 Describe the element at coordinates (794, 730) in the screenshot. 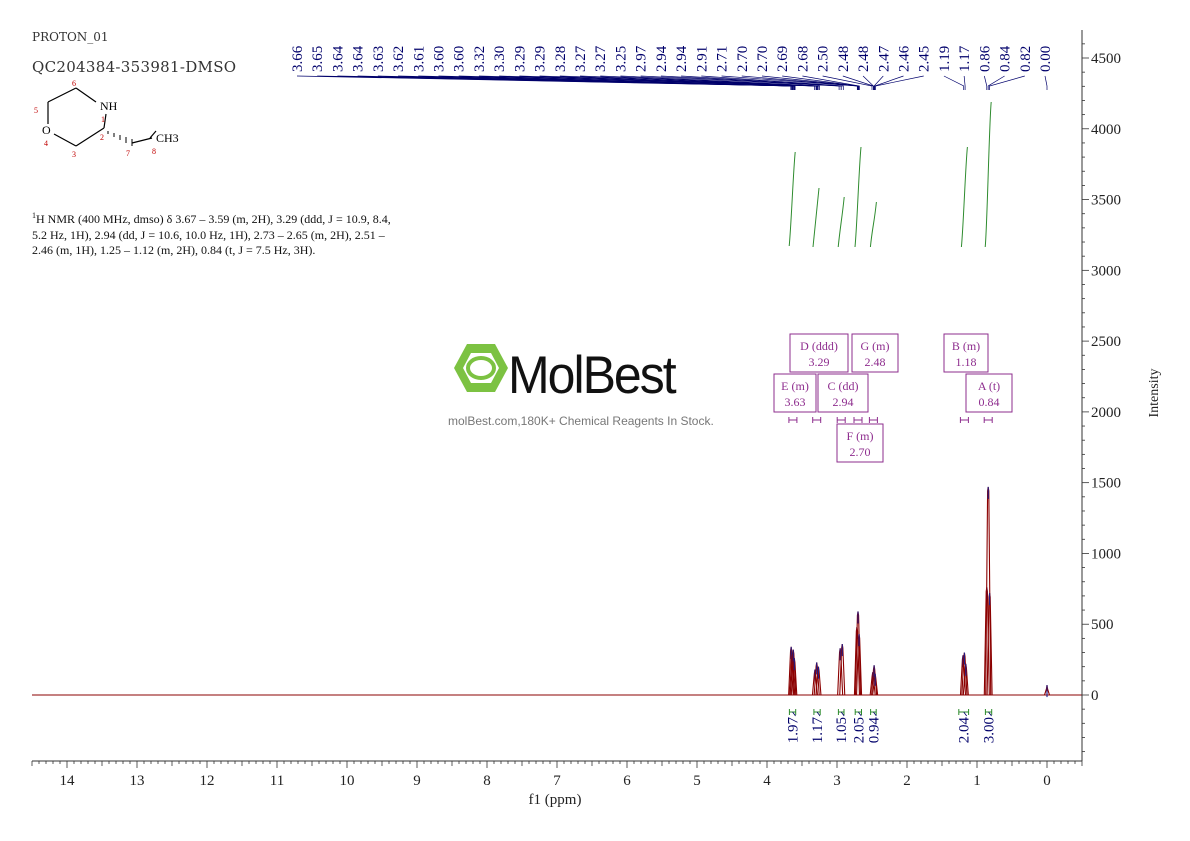

I see `integral-value: 1.97` at that location.